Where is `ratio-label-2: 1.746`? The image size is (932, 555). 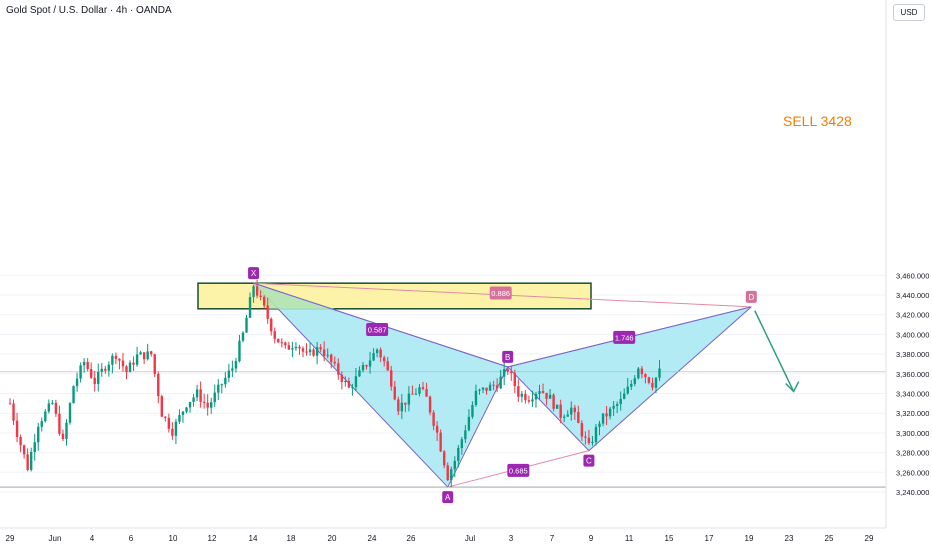 ratio-label-2: 1.746 is located at coordinates (624, 337).